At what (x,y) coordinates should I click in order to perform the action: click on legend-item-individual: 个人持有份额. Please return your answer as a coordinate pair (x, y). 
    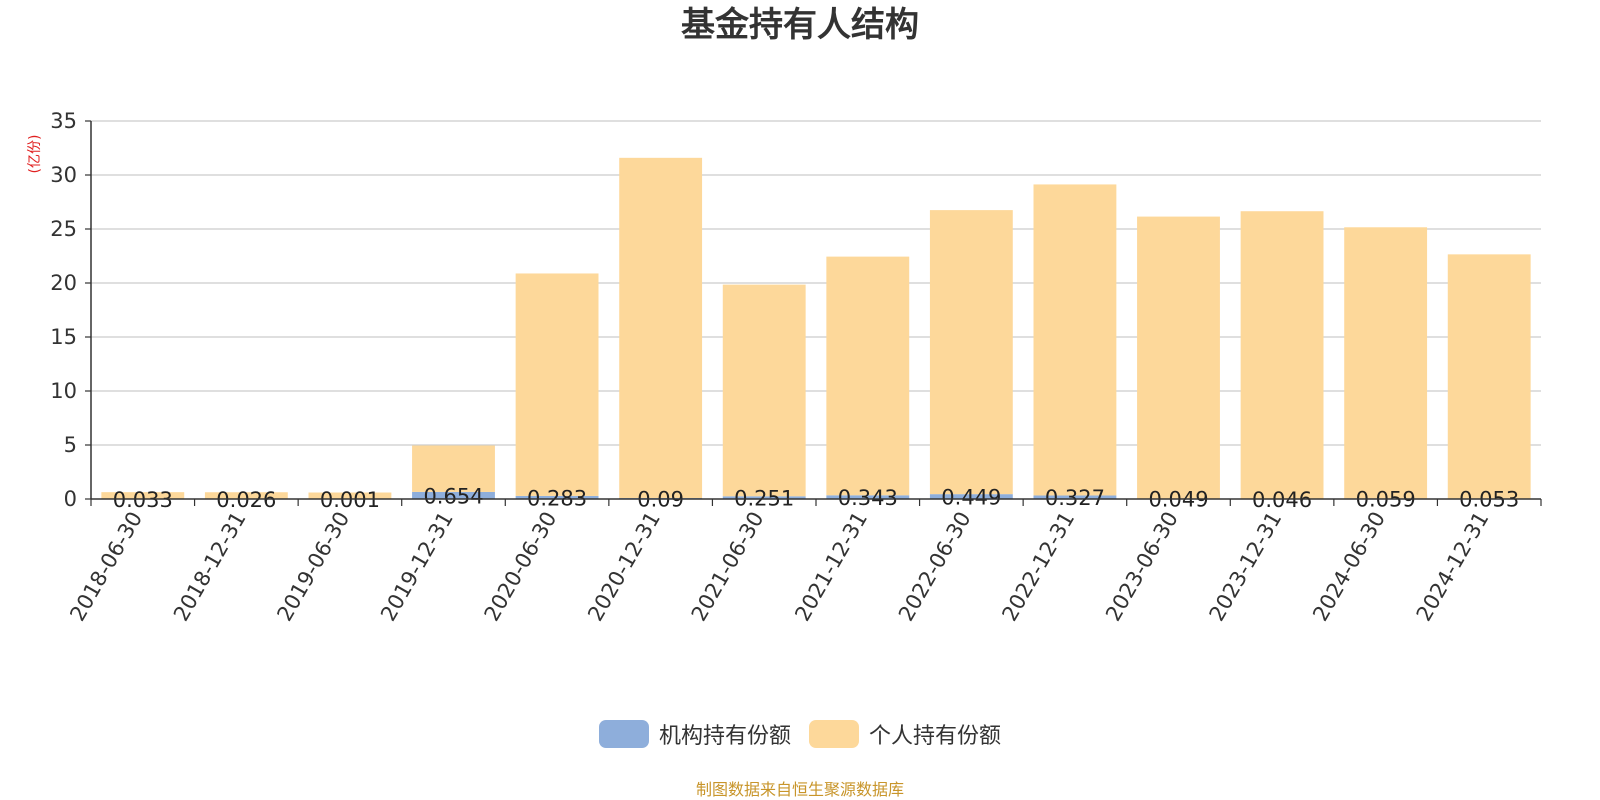
    Looking at the image, I should click on (905, 734).